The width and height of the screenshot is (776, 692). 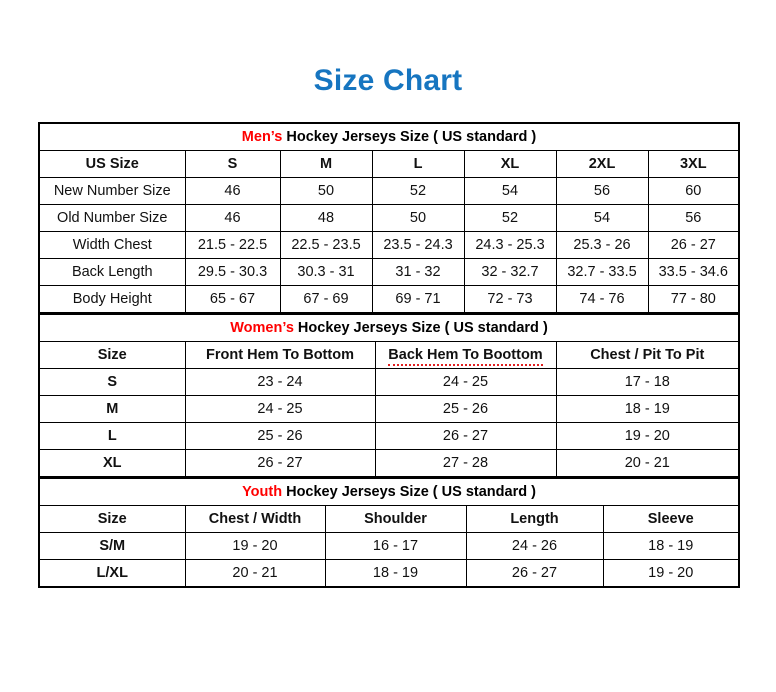 What do you see at coordinates (112, 191) in the screenshot?
I see `mens-row-label-0: New Number Size` at bounding box center [112, 191].